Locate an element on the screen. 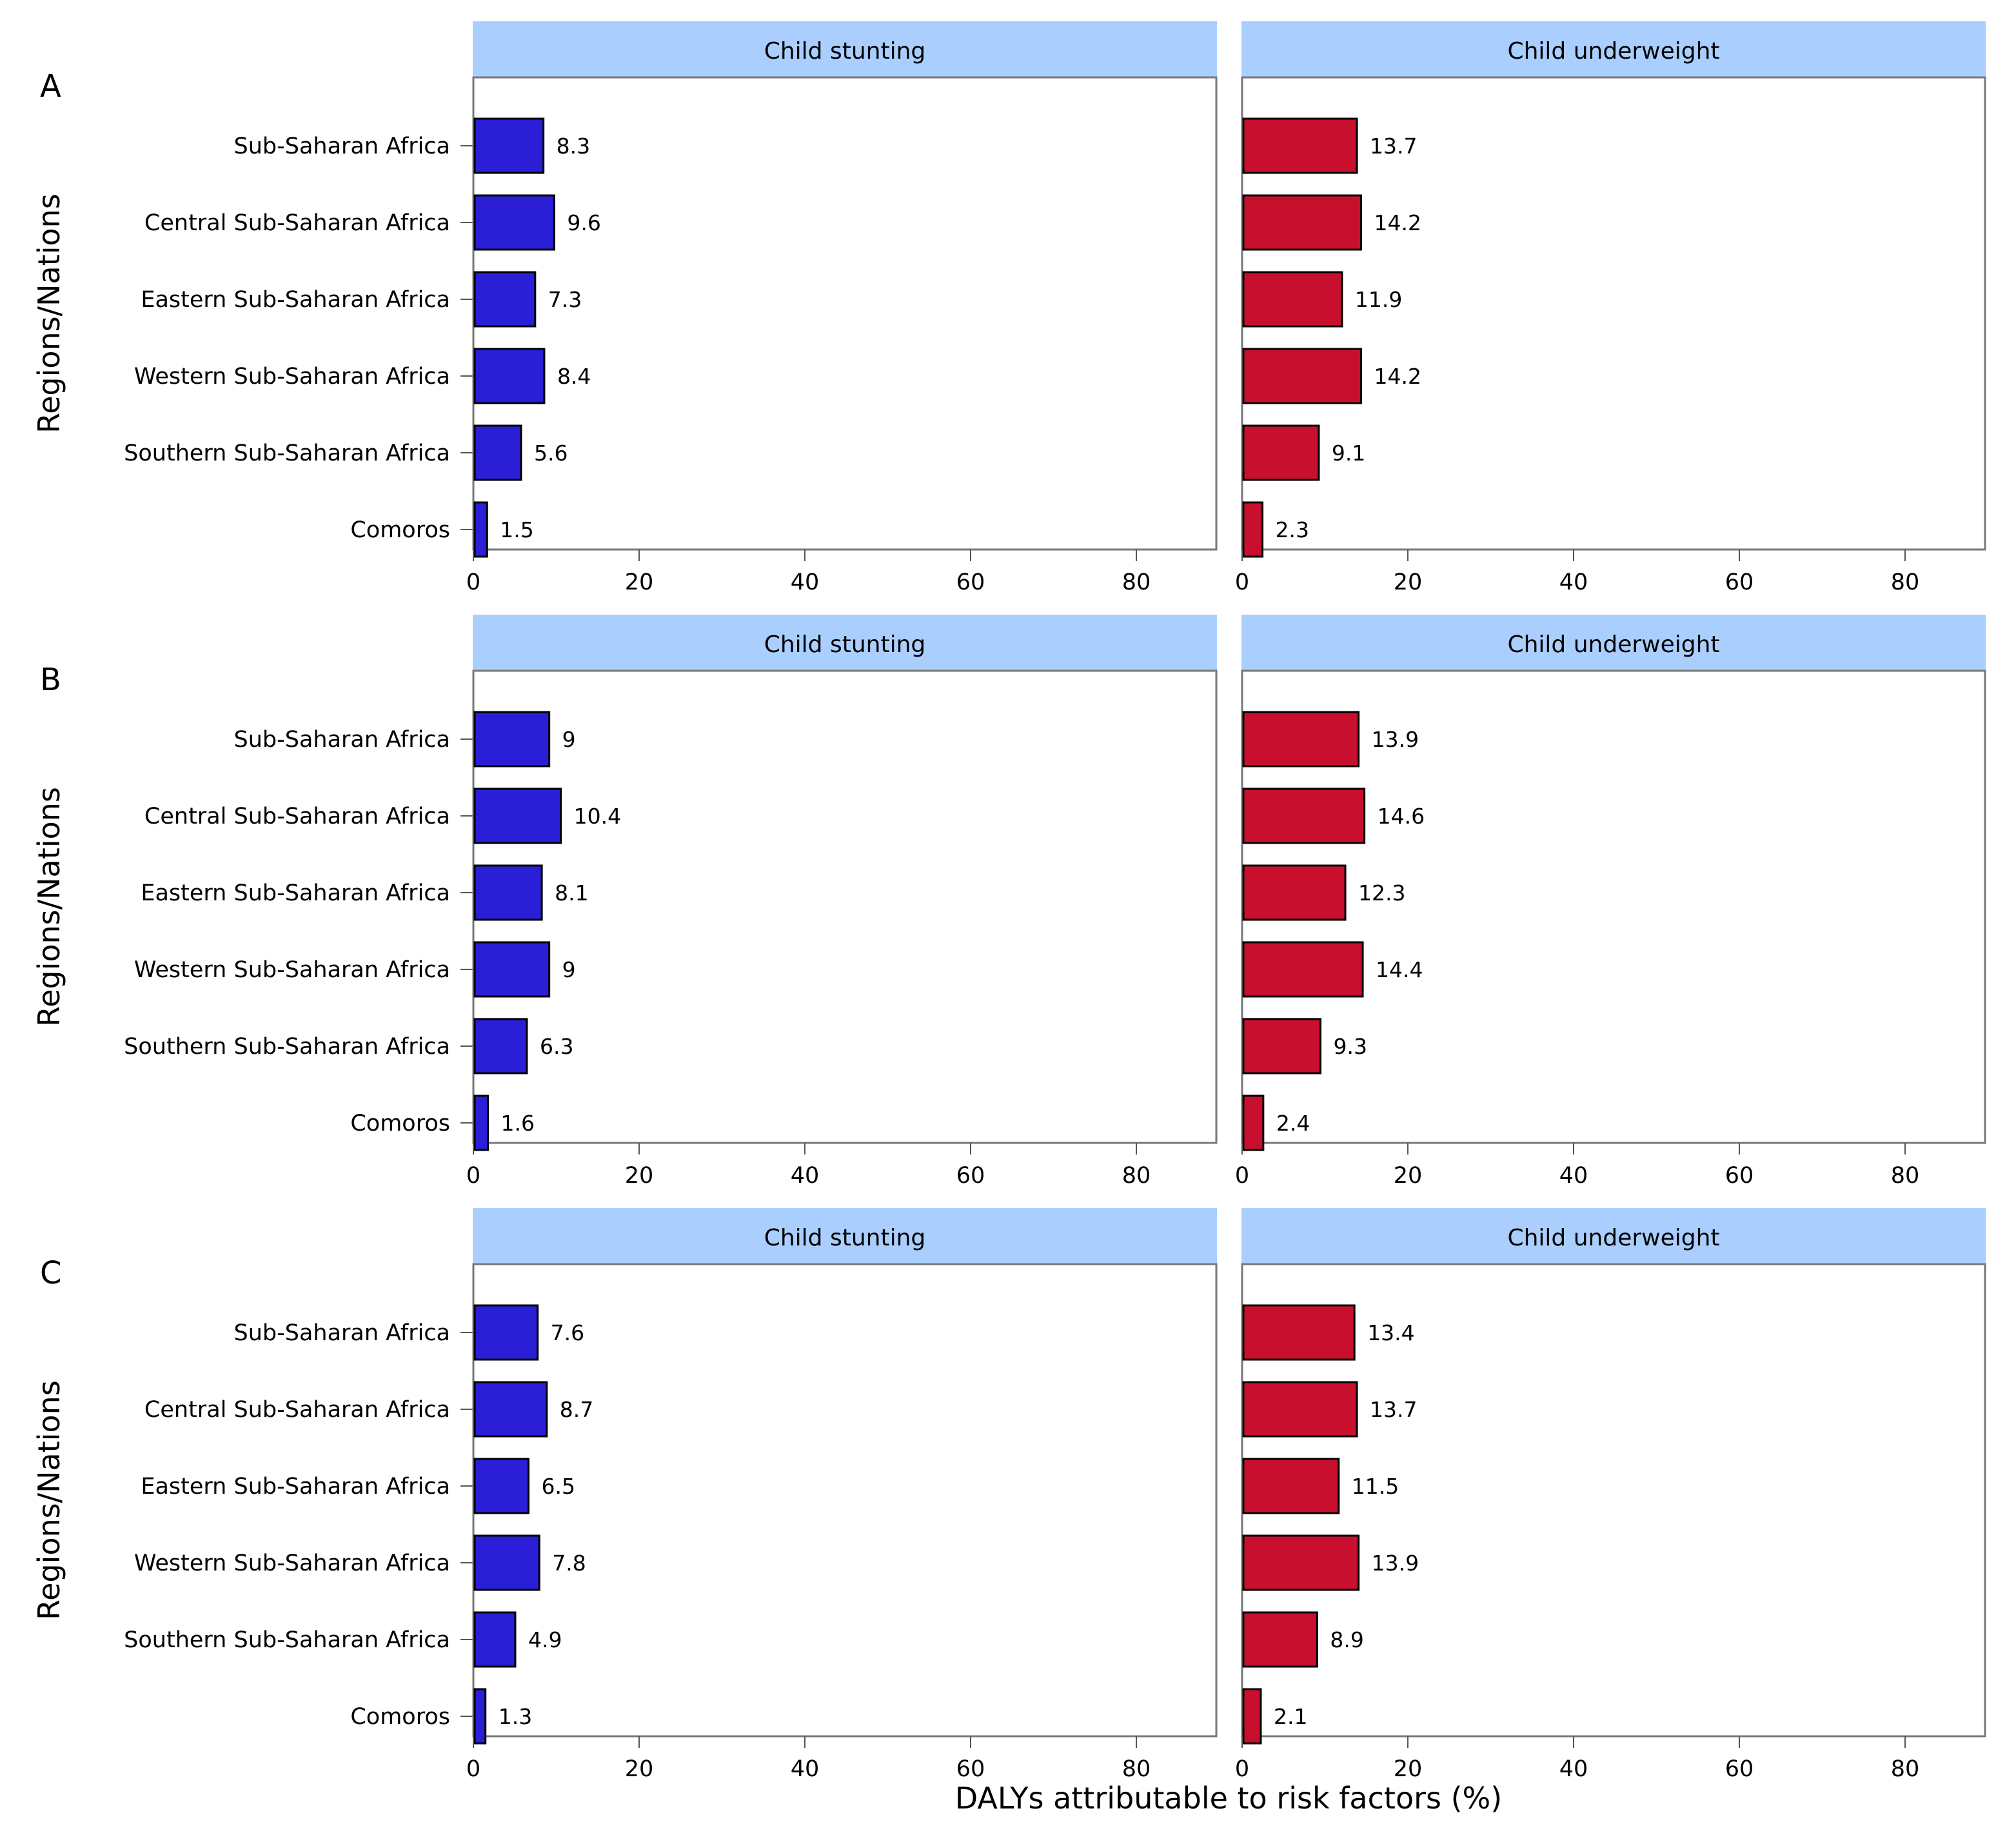 The height and width of the screenshot is (1833, 2016). value-label: 9.3 is located at coordinates (1351, 1046).